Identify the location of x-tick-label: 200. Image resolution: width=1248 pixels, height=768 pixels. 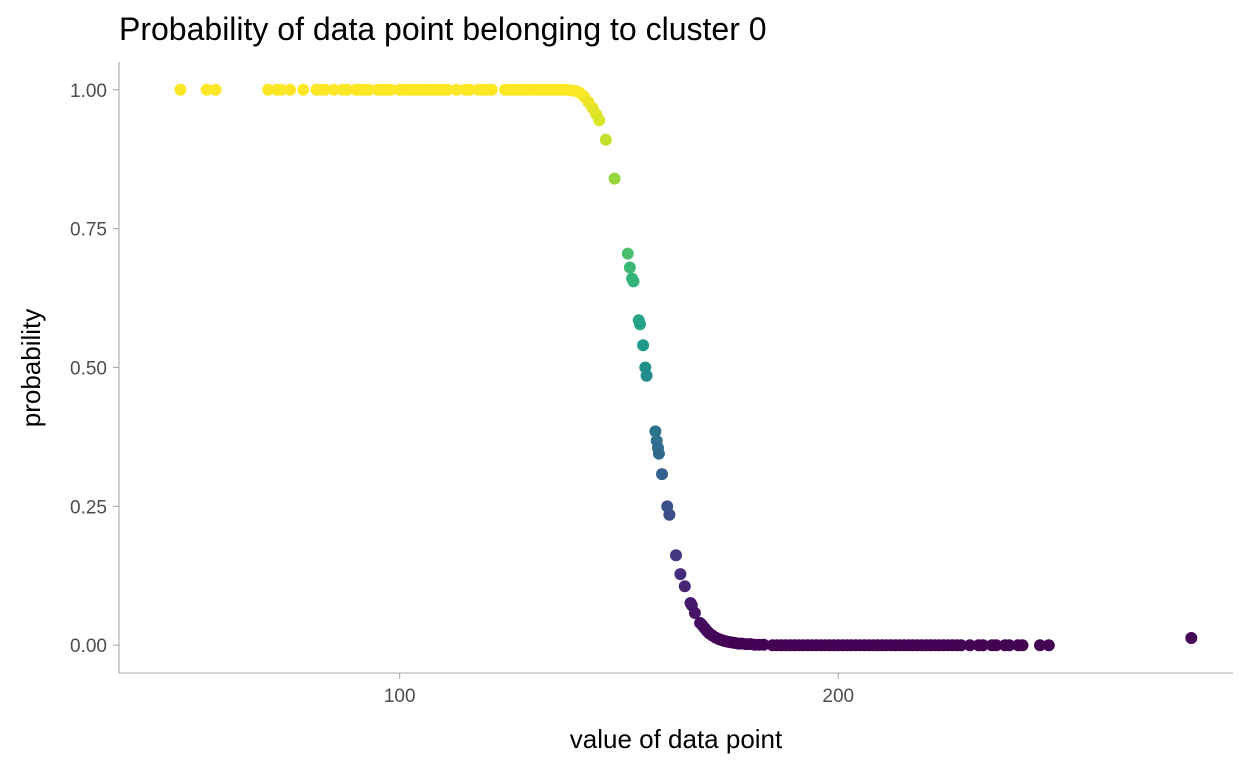
(838, 696).